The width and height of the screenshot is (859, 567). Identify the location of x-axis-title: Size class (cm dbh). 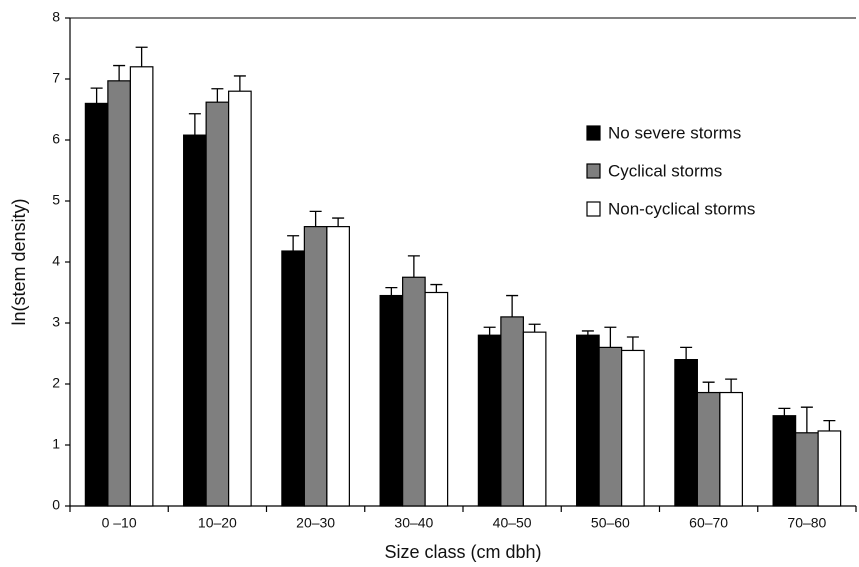
(462, 552).